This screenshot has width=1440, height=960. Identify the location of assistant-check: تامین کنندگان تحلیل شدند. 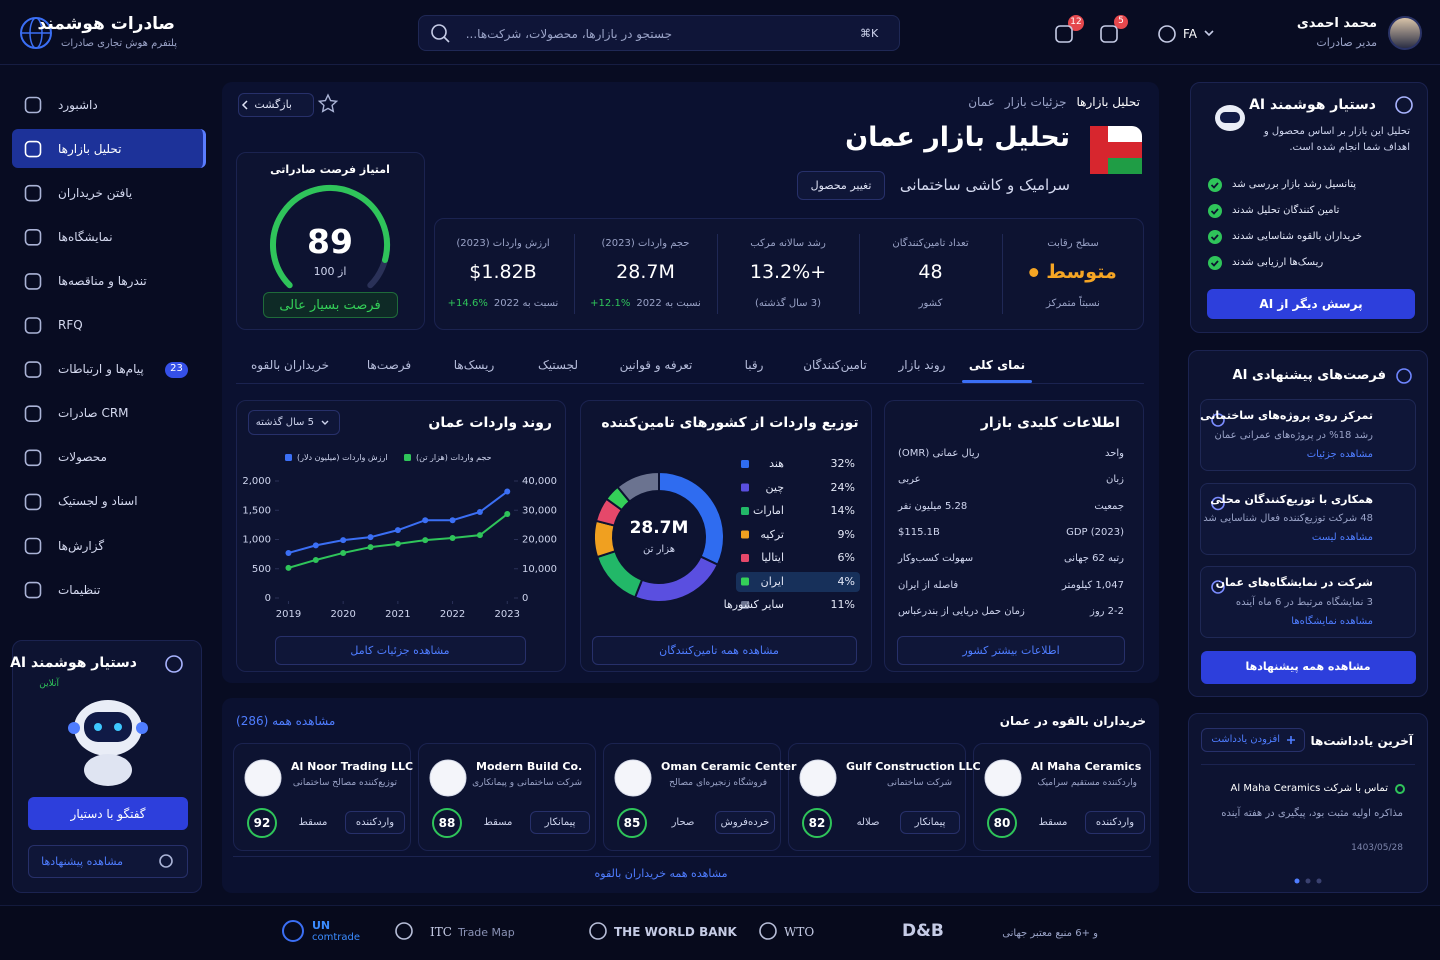
(1286, 210).